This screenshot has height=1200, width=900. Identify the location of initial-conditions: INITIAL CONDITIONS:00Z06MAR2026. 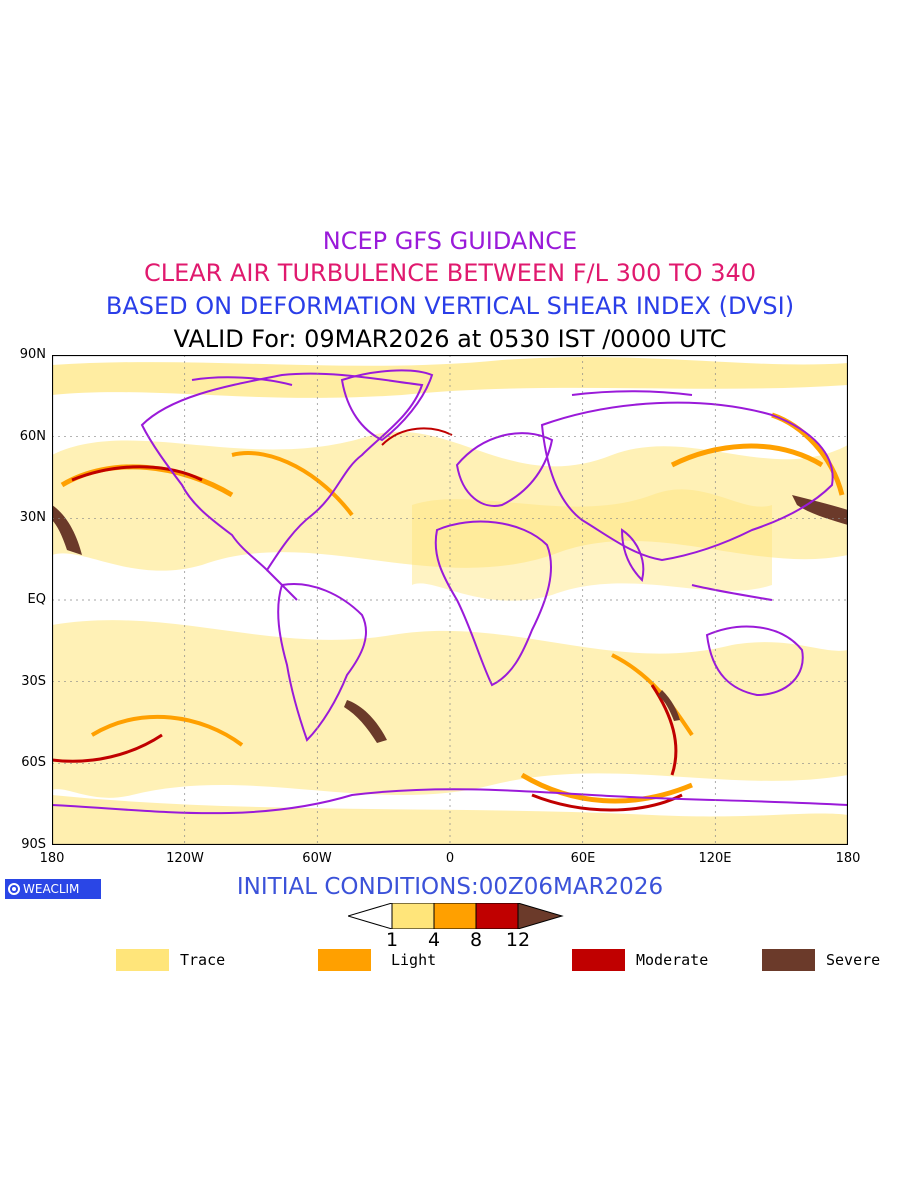
(450, 887).